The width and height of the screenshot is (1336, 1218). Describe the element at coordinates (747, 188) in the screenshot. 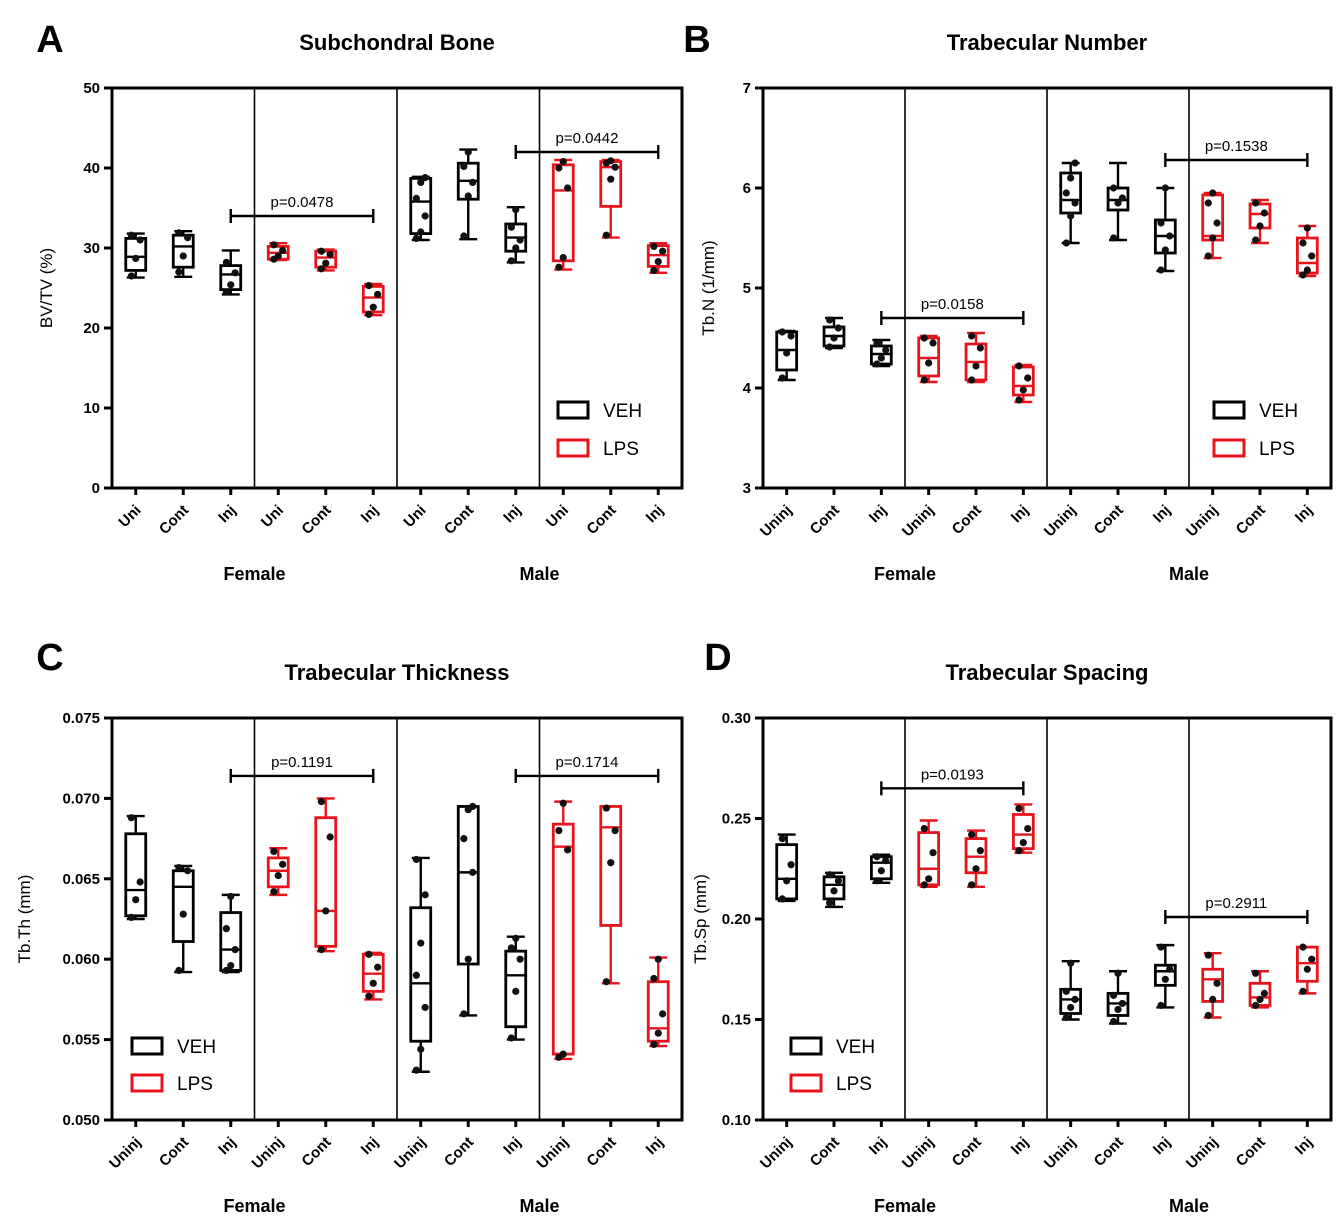

I see `y-tick-label: 6` at that location.